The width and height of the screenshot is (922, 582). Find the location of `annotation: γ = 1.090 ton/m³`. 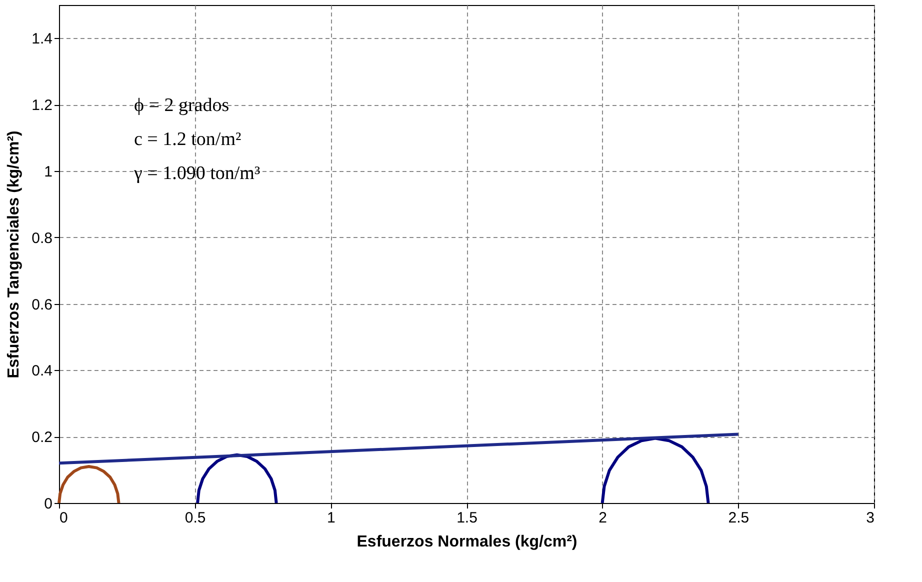

annotation: γ = 1.090 ton/m³ is located at coordinates (196, 173).